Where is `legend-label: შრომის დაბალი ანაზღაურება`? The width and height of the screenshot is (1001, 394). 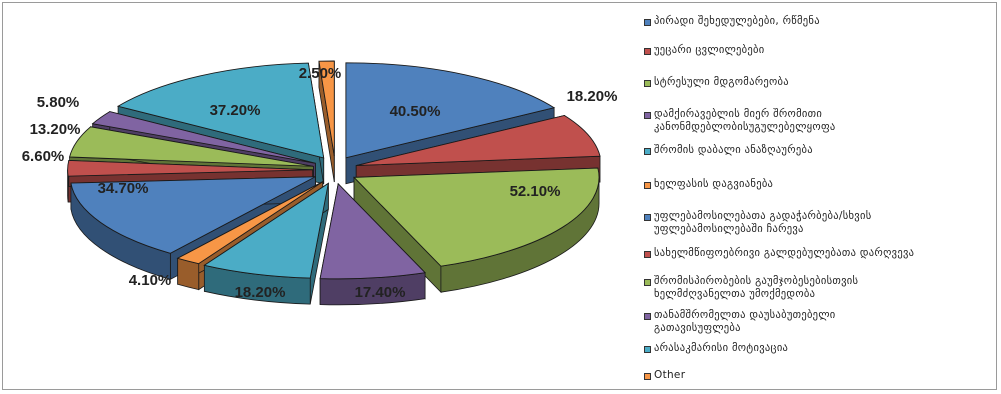
legend-label: შრომის დაბალი ანაზღაურება is located at coordinates (733, 150).